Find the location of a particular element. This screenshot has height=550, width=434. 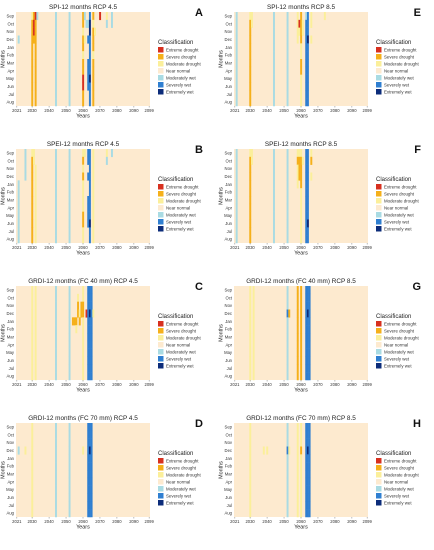

x-tick-label: 2090 is located at coordinates (352, 384).